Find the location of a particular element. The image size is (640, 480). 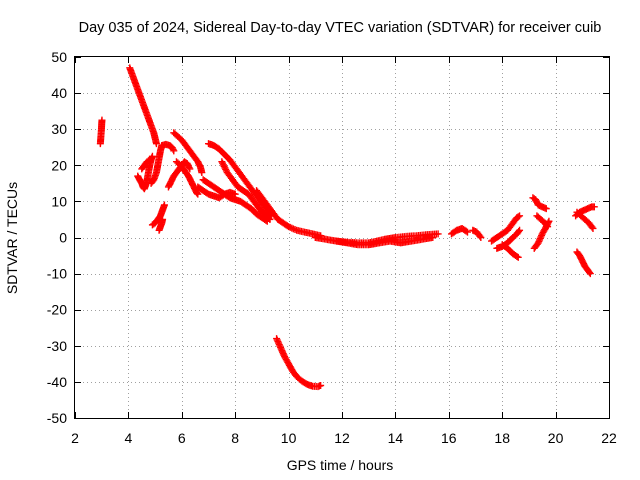

x-tick-label: 20 is located at coordinates (556, 438).